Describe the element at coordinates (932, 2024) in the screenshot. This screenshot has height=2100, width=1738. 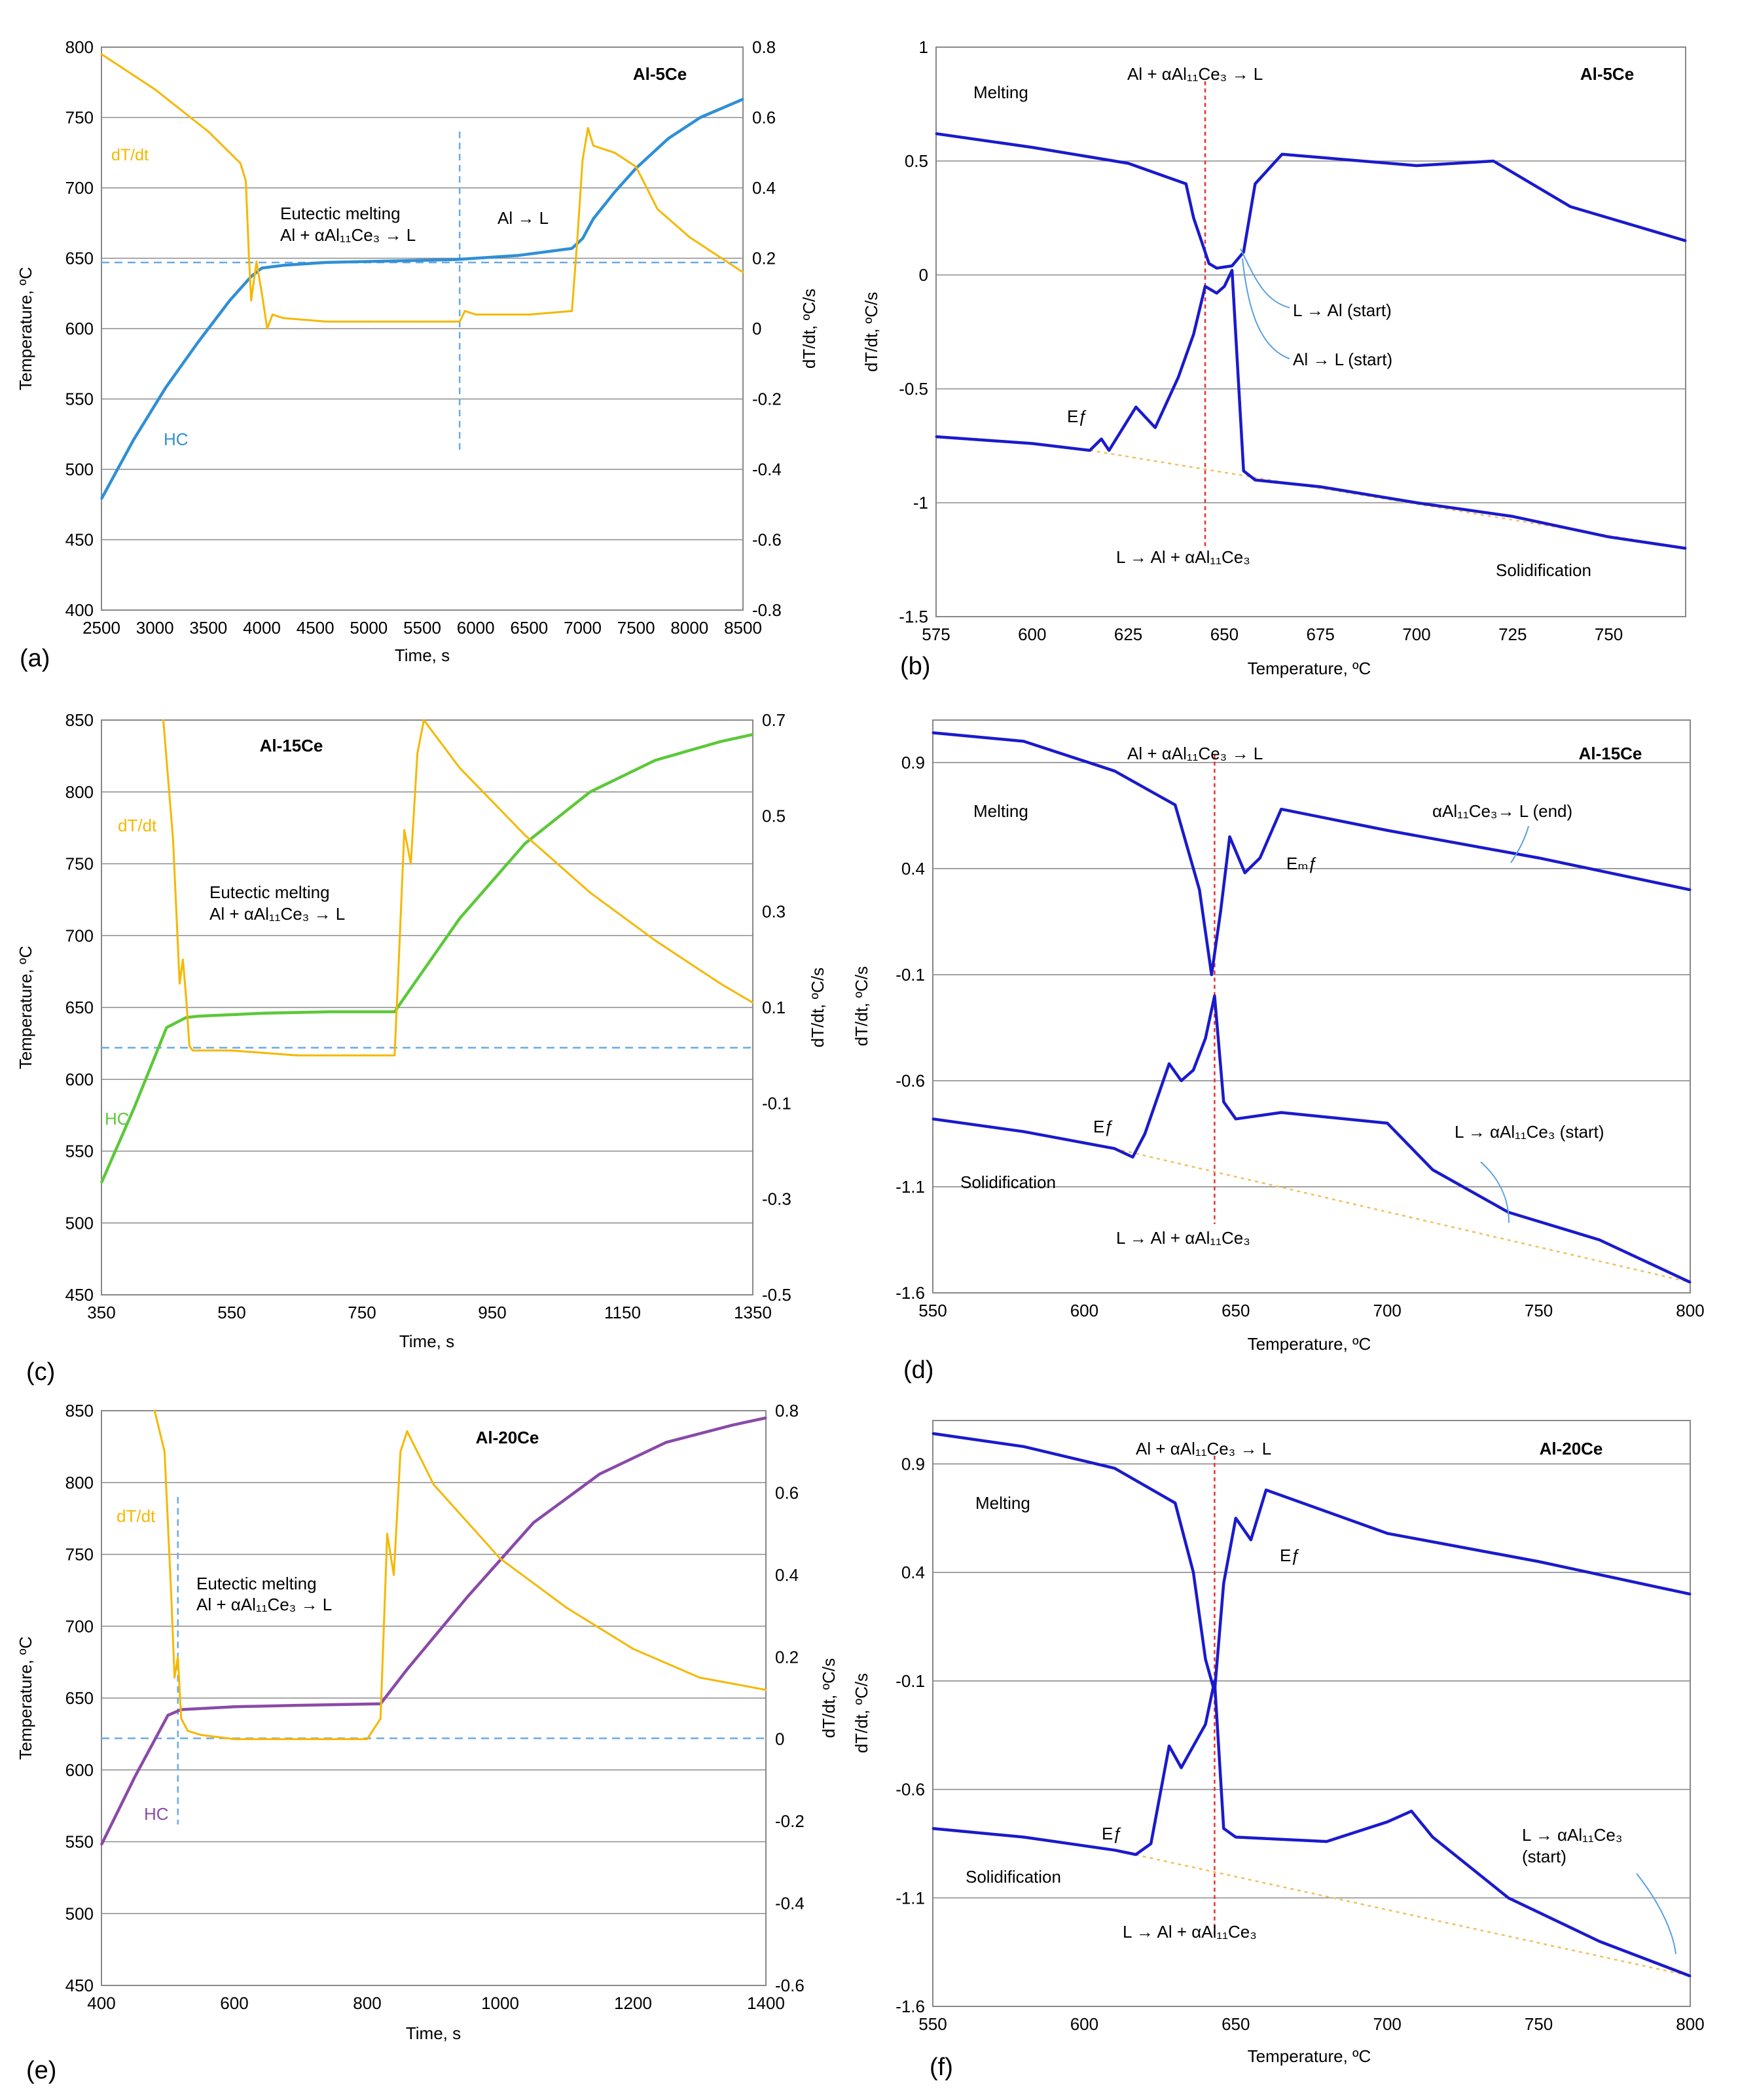
I see `panel-f-xtick-label: 550` at that location.